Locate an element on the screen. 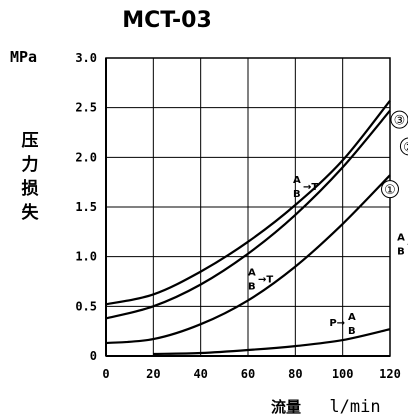 This screenshot has height=419, width=408. y-tick-labels: 0 0.5 1.0 1.5 2.0 2.5 3.0 is located at coordinates (86, 207).